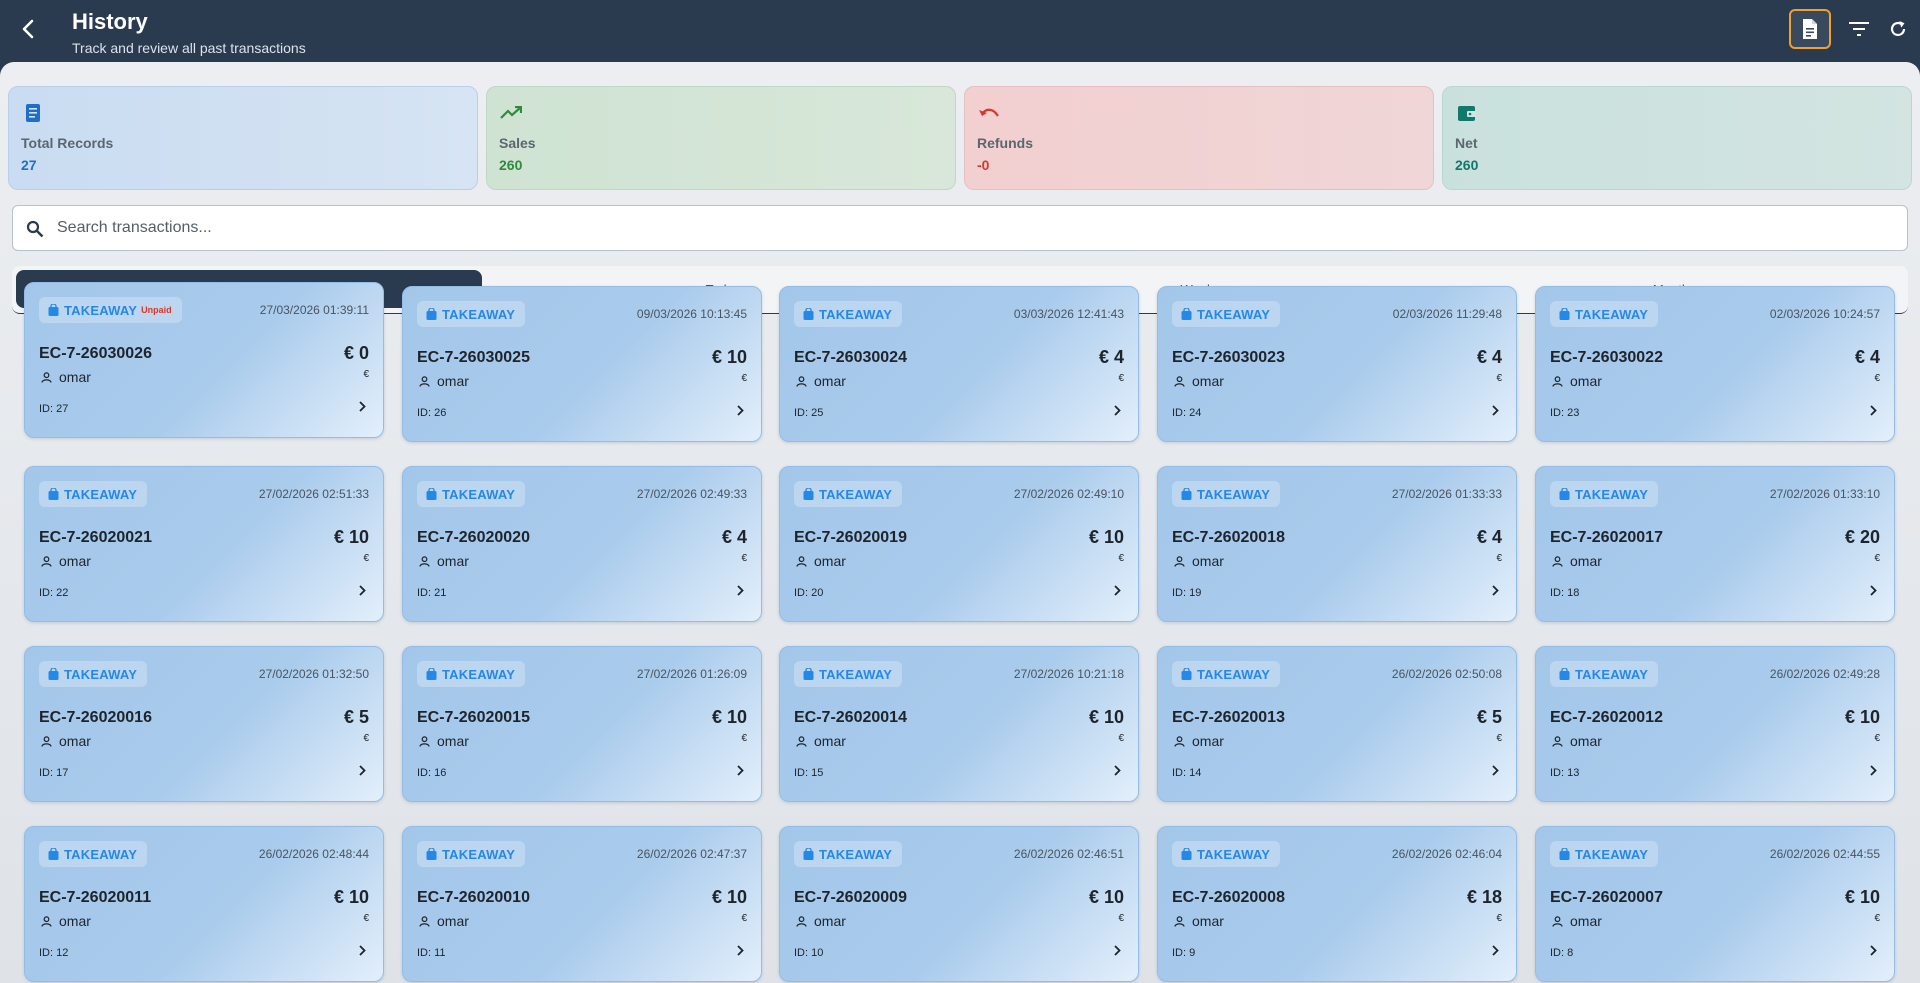 The width and height of the screenshot is (1920, 983). Describe the element at coordinates (1106, 897) in the screenshot. I see `transaction-amount: € 10` at that location.